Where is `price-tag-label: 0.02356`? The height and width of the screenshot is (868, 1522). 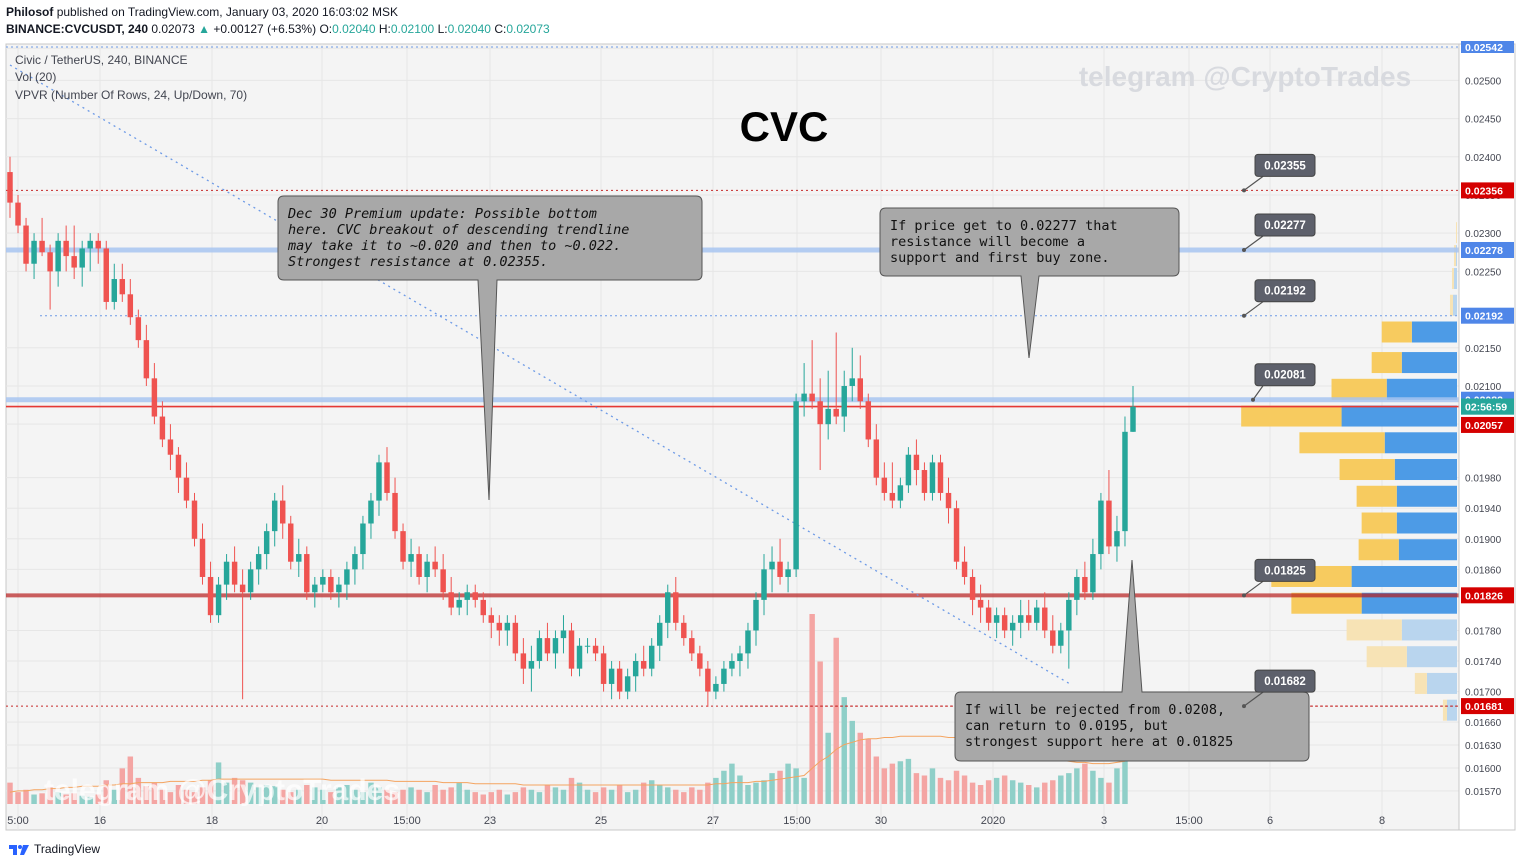 price-tag-label: 0.02356 is located at coordinates (1484, 191).